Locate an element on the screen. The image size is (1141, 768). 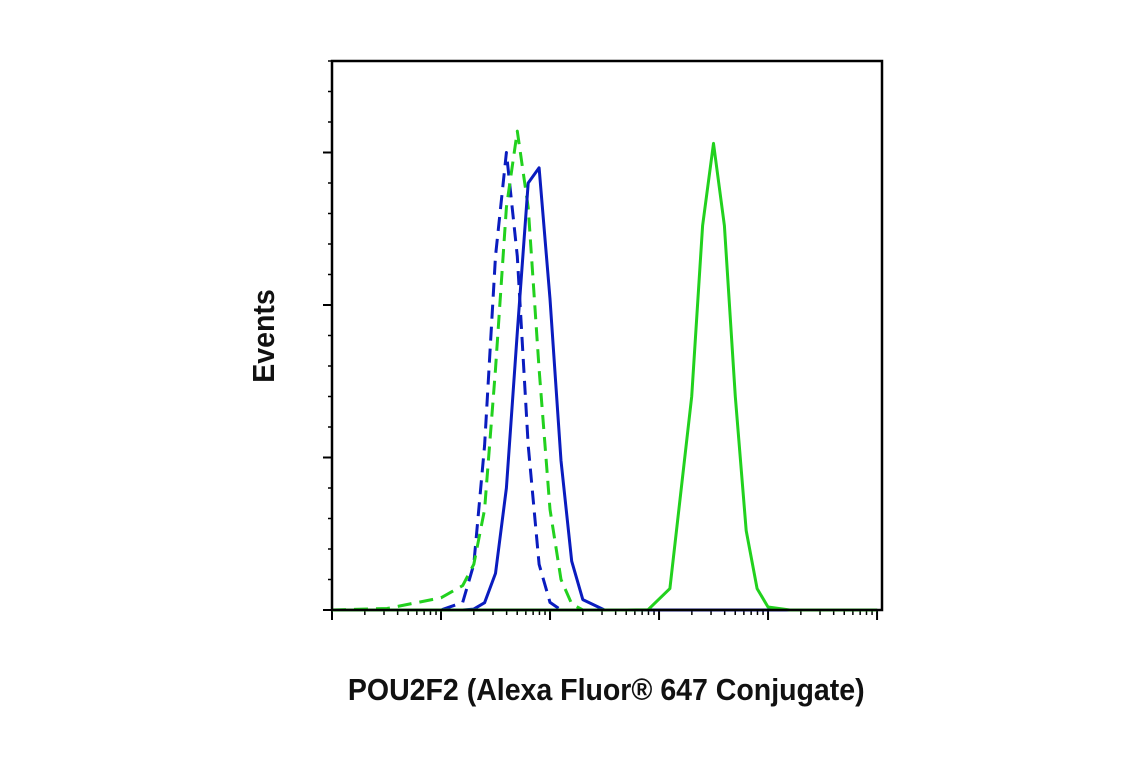
y-axis-label: Events is located at coordinates (264, 335).